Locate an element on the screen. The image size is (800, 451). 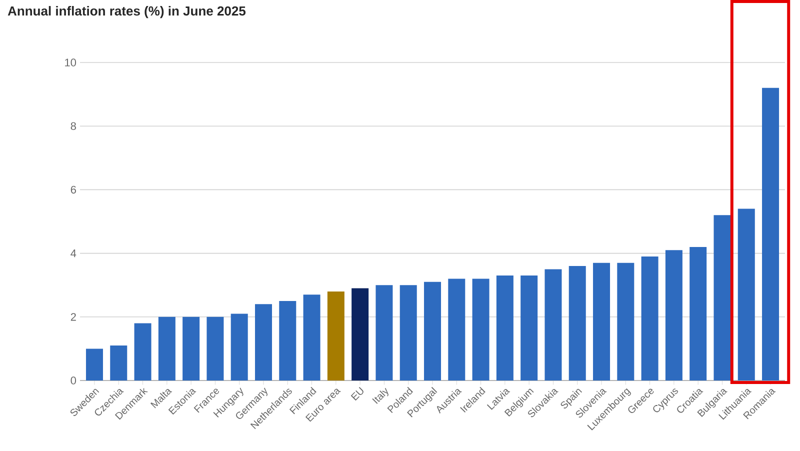
y-tick-label: 6 is located at coordinates (73, 190).